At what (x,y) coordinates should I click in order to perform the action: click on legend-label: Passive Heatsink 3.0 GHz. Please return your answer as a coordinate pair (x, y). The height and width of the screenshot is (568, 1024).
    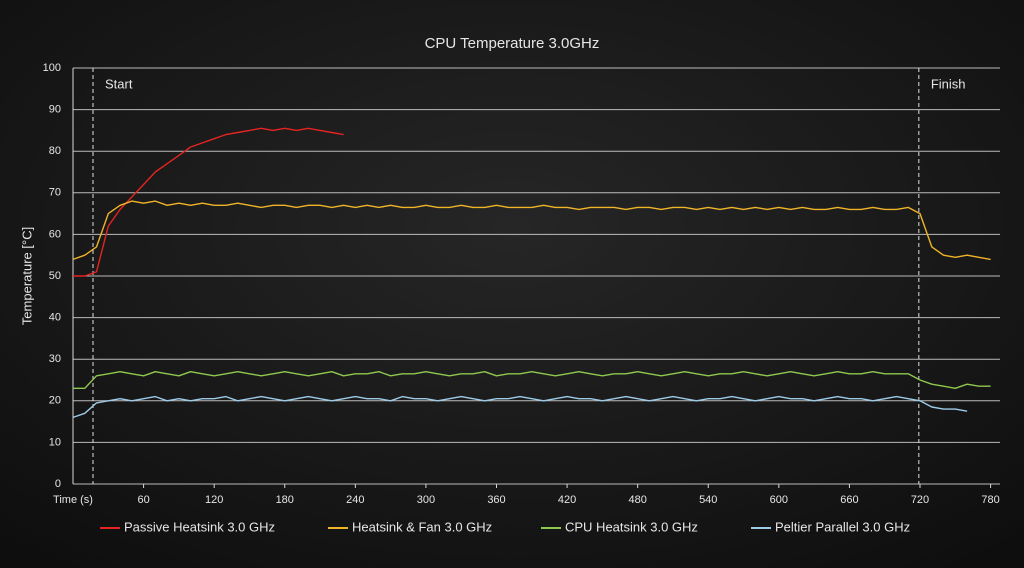
    Looking at the image, I should click on (199, 526).